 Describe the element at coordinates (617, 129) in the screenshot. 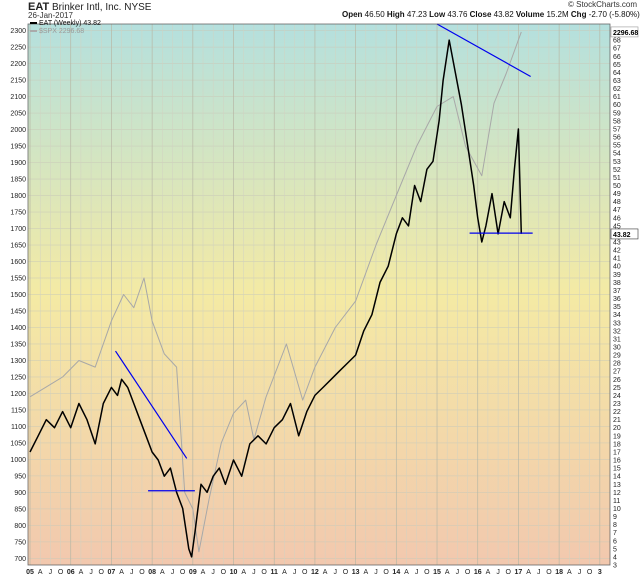

I see `right-tick-label: 57` at that location.